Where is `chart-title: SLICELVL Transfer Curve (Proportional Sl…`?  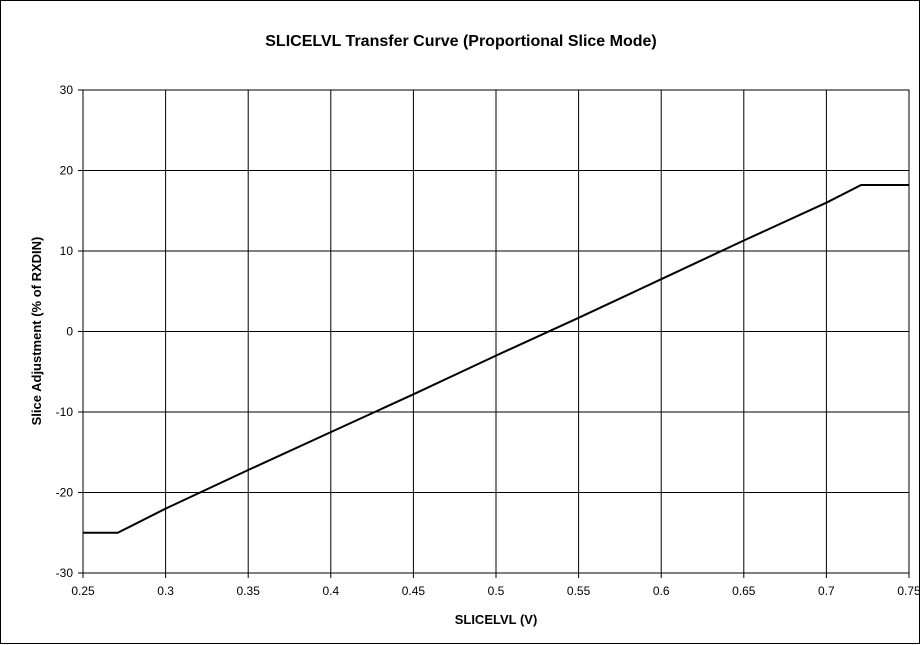 chart-title: SLICELVL Transfer Curve (Proportional Sl… is located at coordinates (460, 41).